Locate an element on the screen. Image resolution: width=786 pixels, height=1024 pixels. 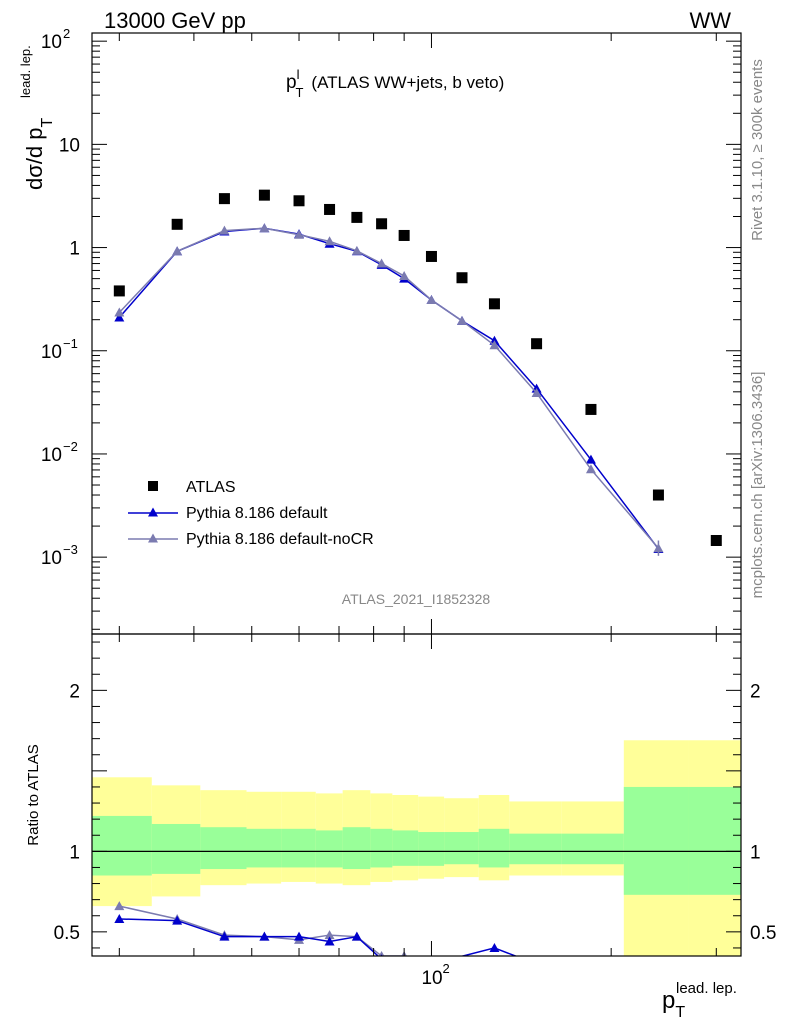
ratio-y-tick-label-left: 1 is located at coordinates (74, 852).